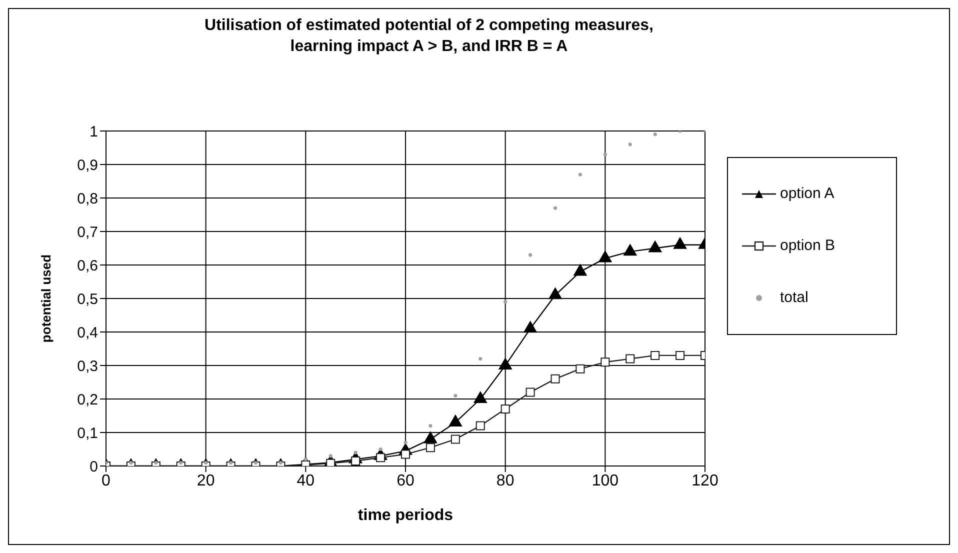 This screenshot has height=553, width=958. Describe the element at coordinates (87, 433) in the screenshot. I see `y-tick-label: 0,1` at that location.